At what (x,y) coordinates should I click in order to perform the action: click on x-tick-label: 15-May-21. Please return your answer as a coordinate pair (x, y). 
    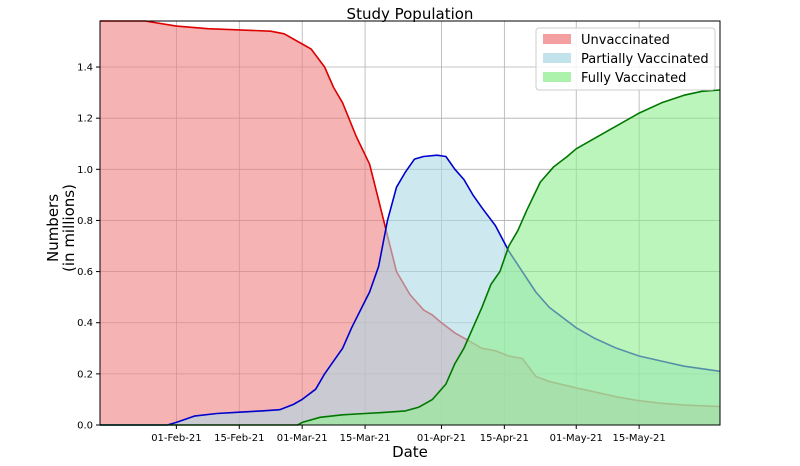
    Looking at the image, I should click on (639, 438).